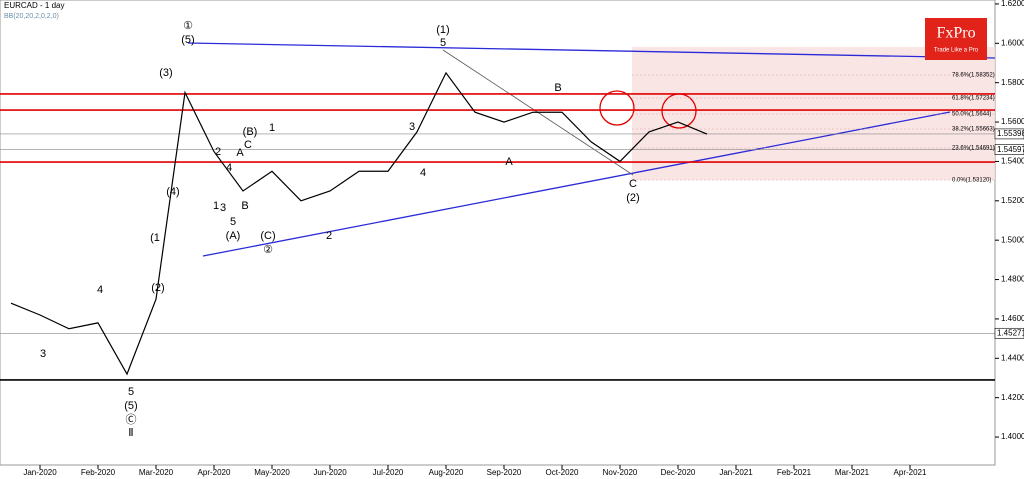 The height and width of the screenshot is (479, 1024). I want to click on y-tick-label: 1.46000, so click(1012, 318).